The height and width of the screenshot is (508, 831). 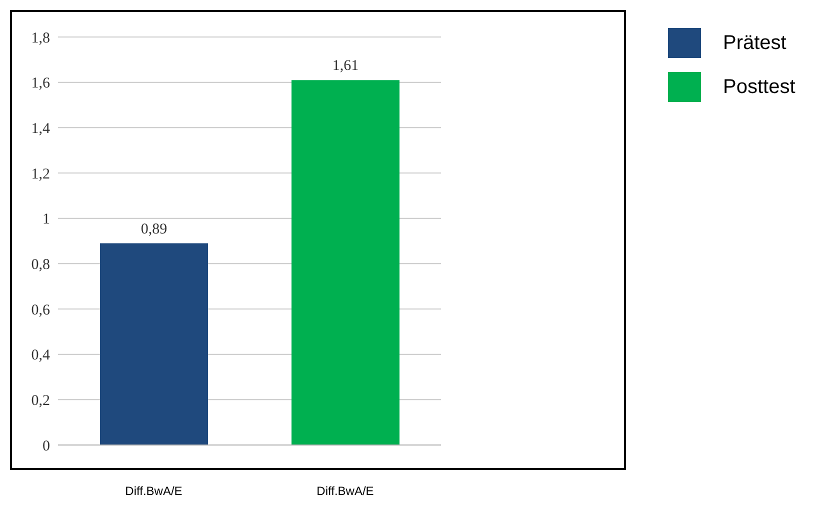 What do you see at coordinates (759, 87) in the screenshot?
I see `legend-label: Posttest` at bounding box center [759, 87].